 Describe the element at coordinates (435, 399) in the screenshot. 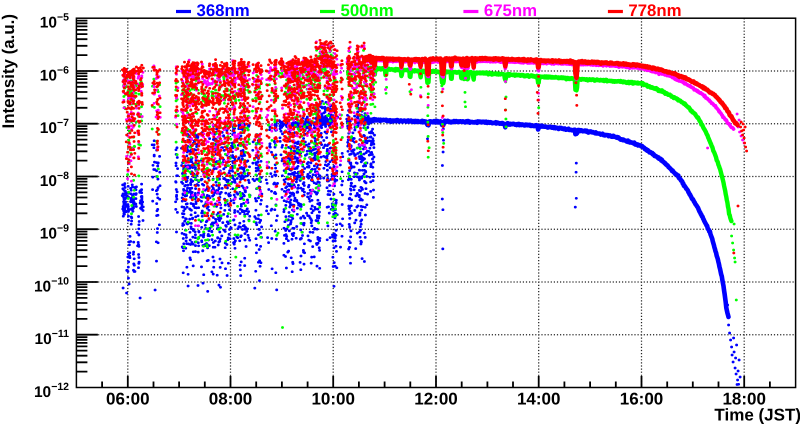

I see `svg-text: 12:00` at that location.